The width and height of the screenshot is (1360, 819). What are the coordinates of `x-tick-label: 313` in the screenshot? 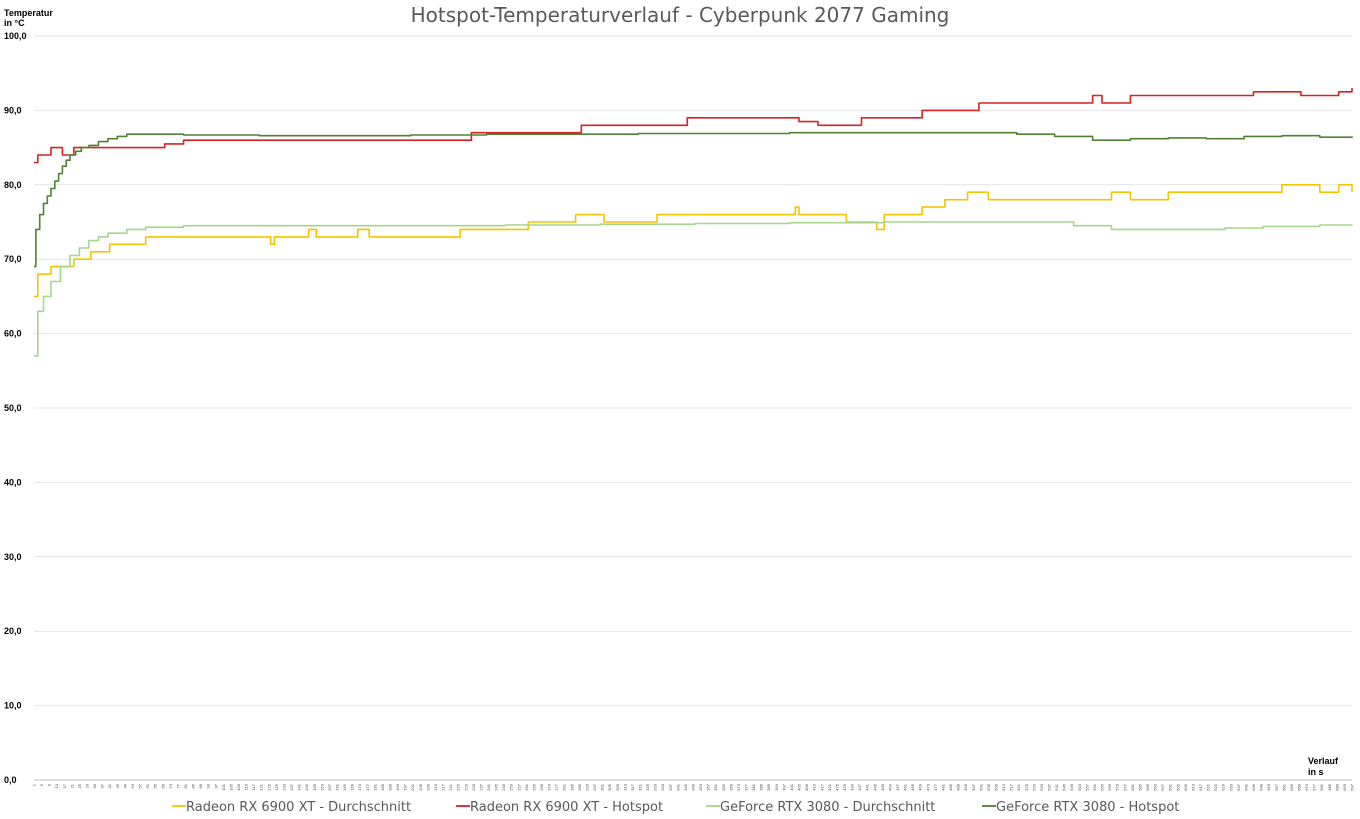 It's located at (624, 786).